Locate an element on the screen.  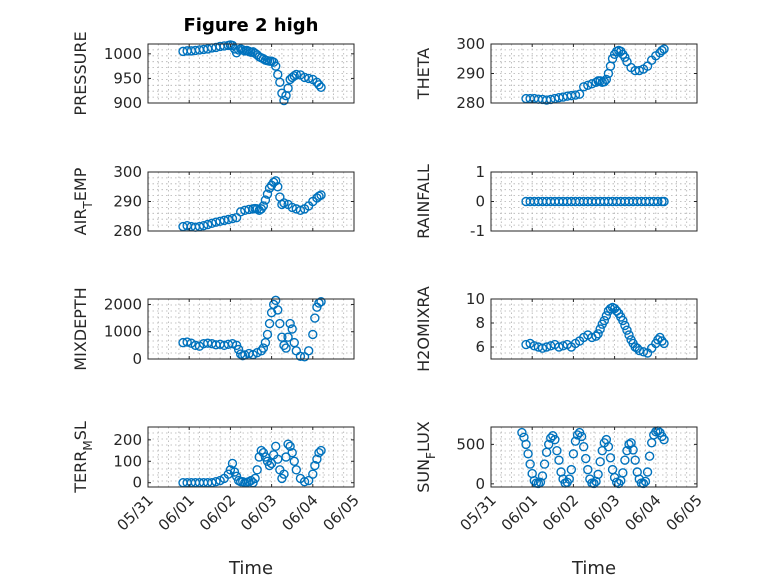
y-tick-label: 950 is located at coordinates (127, 78).